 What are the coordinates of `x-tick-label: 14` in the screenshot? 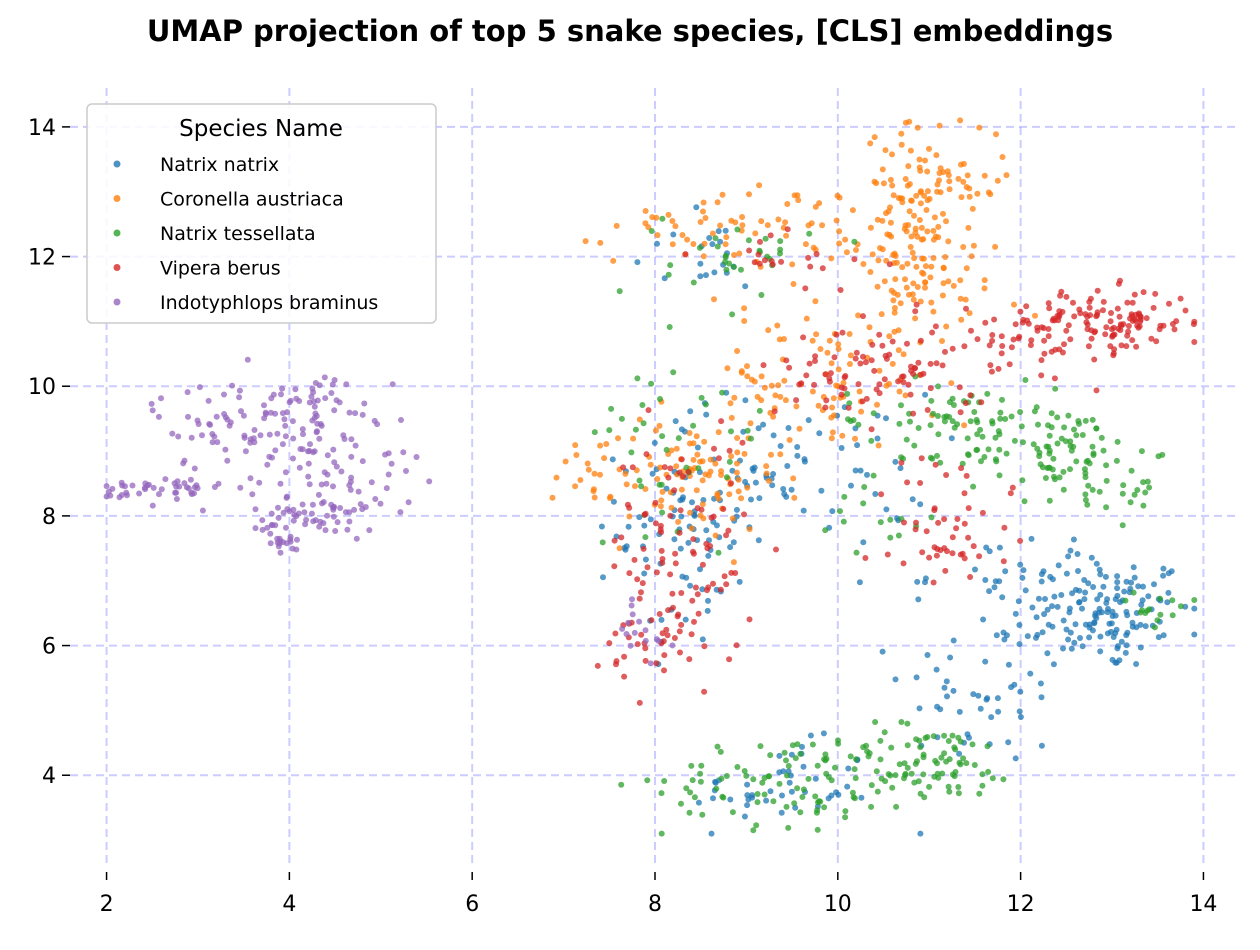 It's located at (1203, 904).